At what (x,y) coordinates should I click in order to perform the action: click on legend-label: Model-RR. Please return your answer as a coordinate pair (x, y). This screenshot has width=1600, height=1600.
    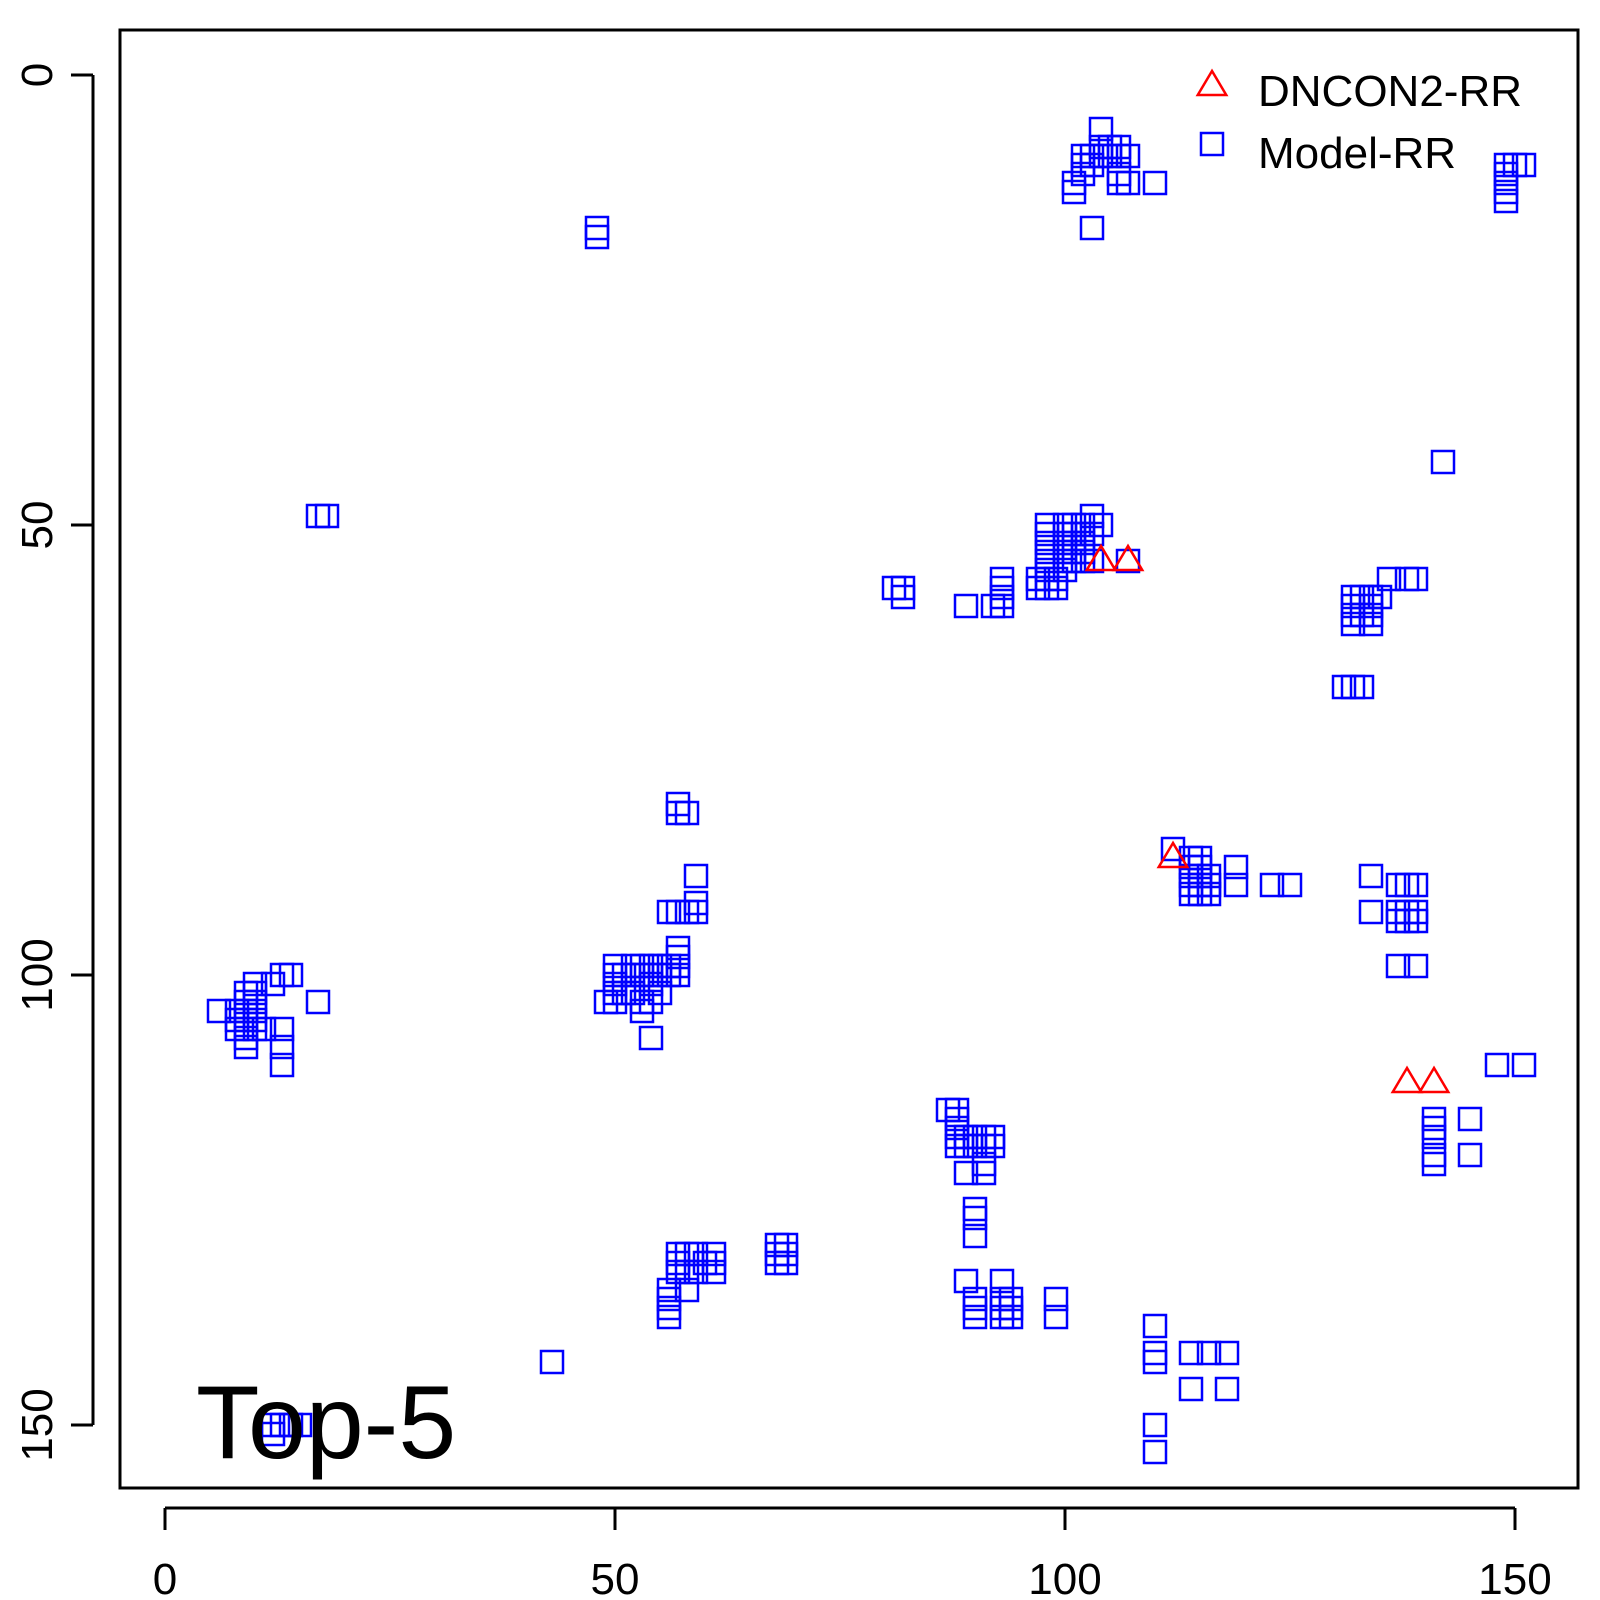
    Looking at the image, I should click on (1357, 153).